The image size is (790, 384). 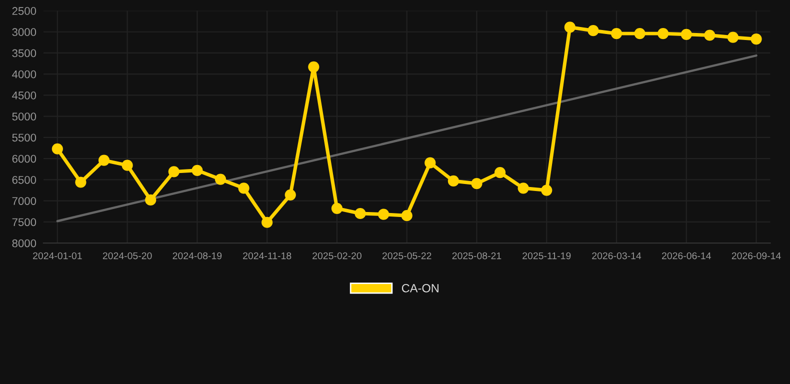 What do you see at coordinates (756, 256) in the screenshot?
I see `x-tick-label: 2026-09-14` at bounding box center [756, 256].